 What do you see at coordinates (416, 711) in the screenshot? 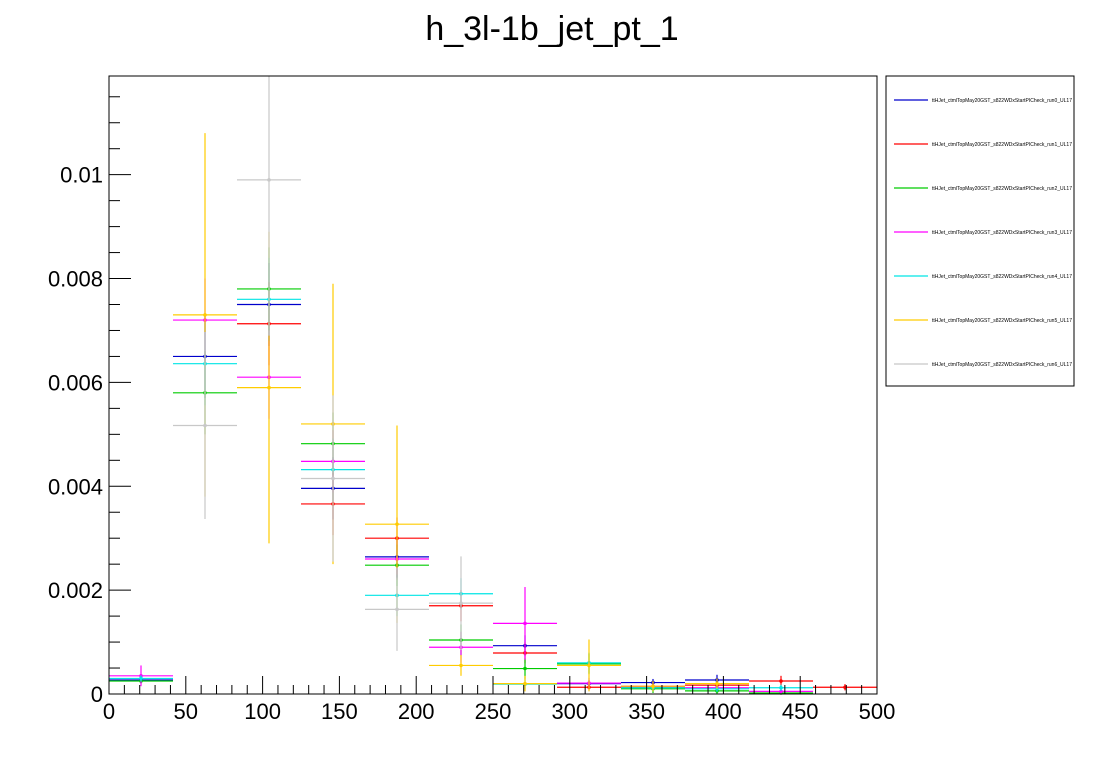
I see `x-tick-label: 200` at bounding box center [416, 711].